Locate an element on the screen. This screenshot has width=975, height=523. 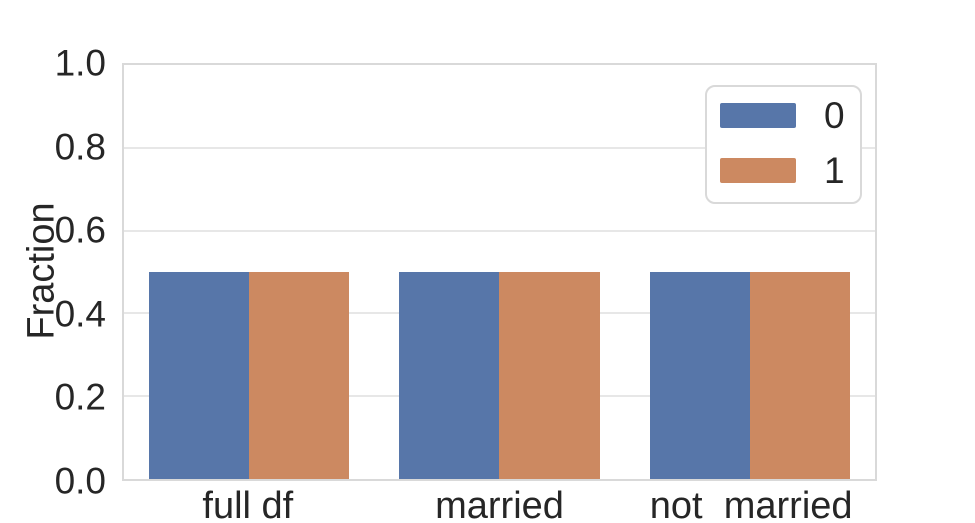
y-tick-label: 1.0 is located at coordinates (80, 63).